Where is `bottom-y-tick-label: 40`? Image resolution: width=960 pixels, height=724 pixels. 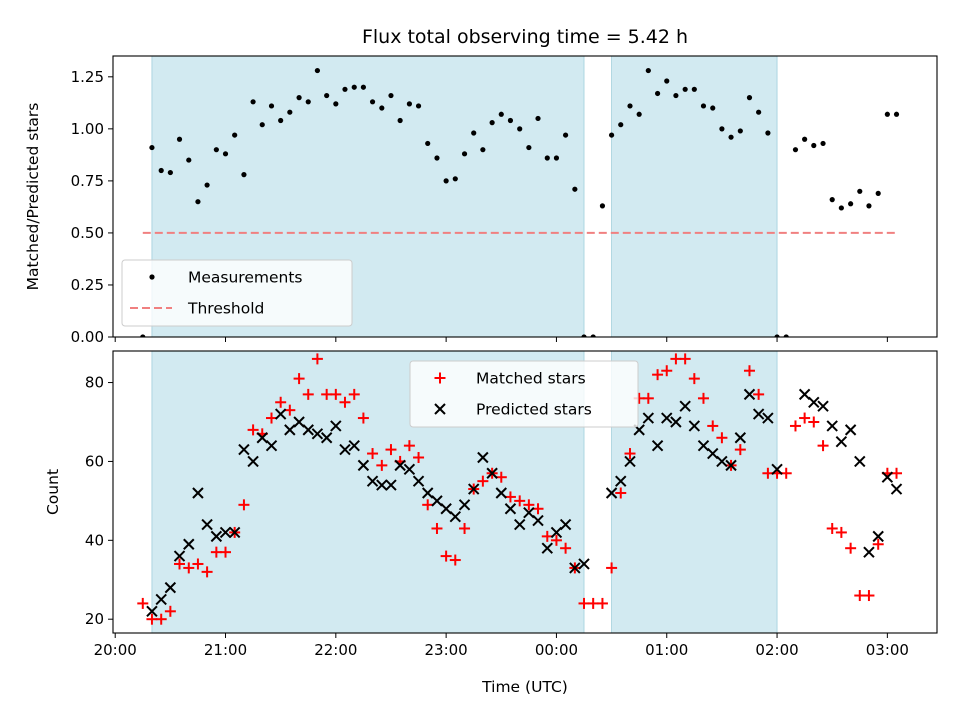 bottom-y-tick-label: 40 is located at coordinates (94, 540).